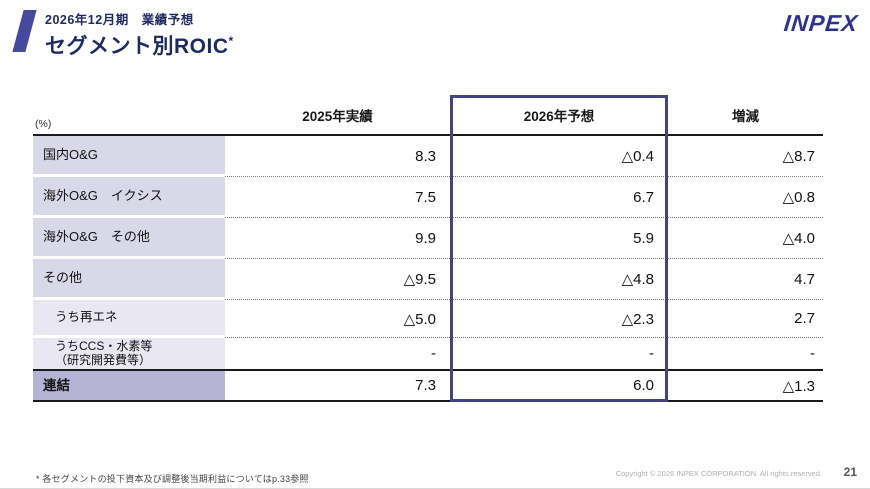  Describe the element at coordinates (24, 31) in the screenshot. I see `accent-slant-bar` at that location.